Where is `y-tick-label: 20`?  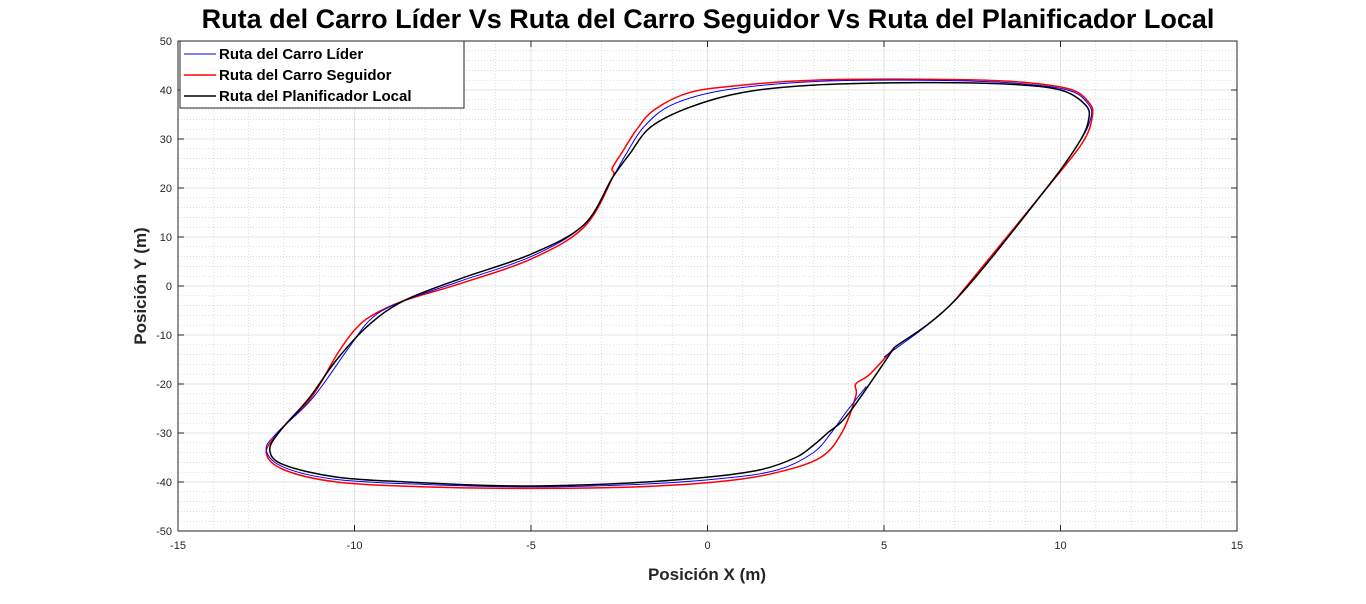
y-tick-label: 20 is located at coordinates (166, 189).